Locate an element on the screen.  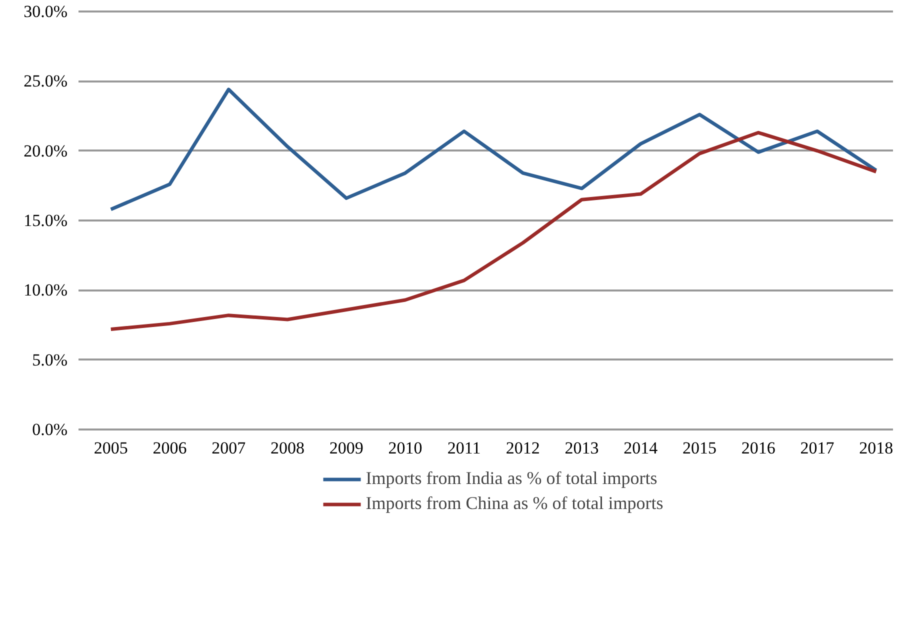
x-tick-label: 2017 is located at coordinates (817, 448).